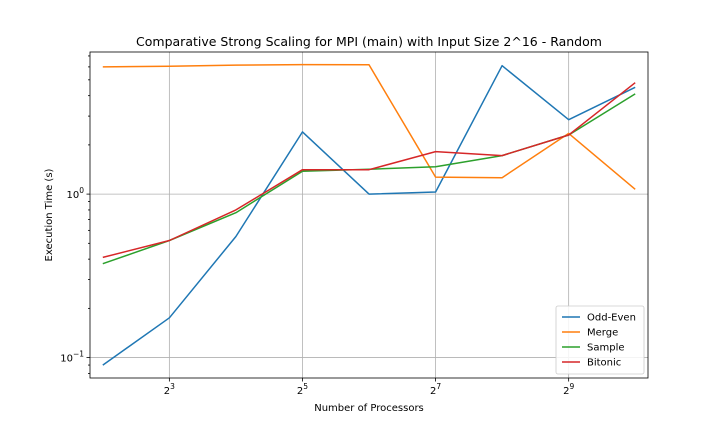  Describe the element at coordinates (172, 386) in the screenshot. I see `x-tick-label-exponent: 3` at that location.